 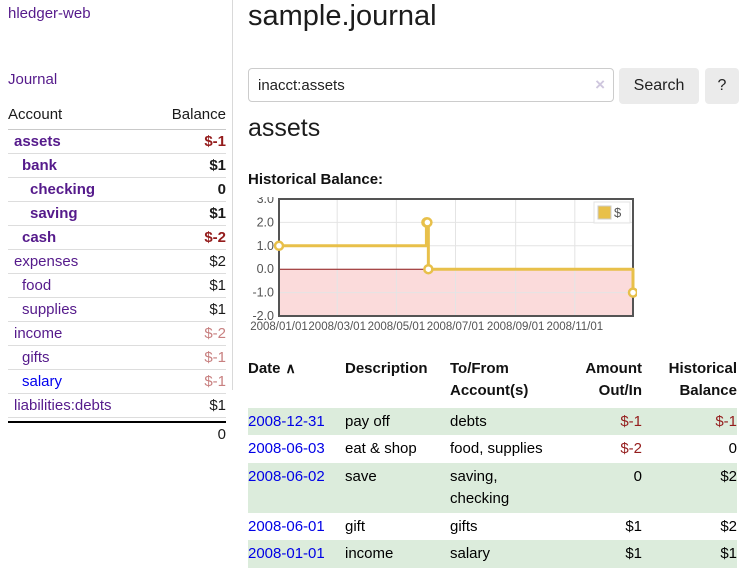 I want to click on y-axis-tick-label: 2.0, so click(x=265, y=222).